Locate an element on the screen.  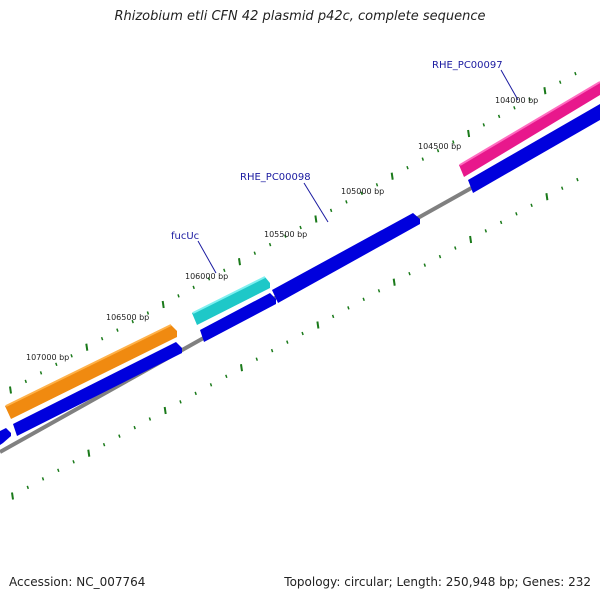
gene-feature-cyan is located at coordinates (231, 301).